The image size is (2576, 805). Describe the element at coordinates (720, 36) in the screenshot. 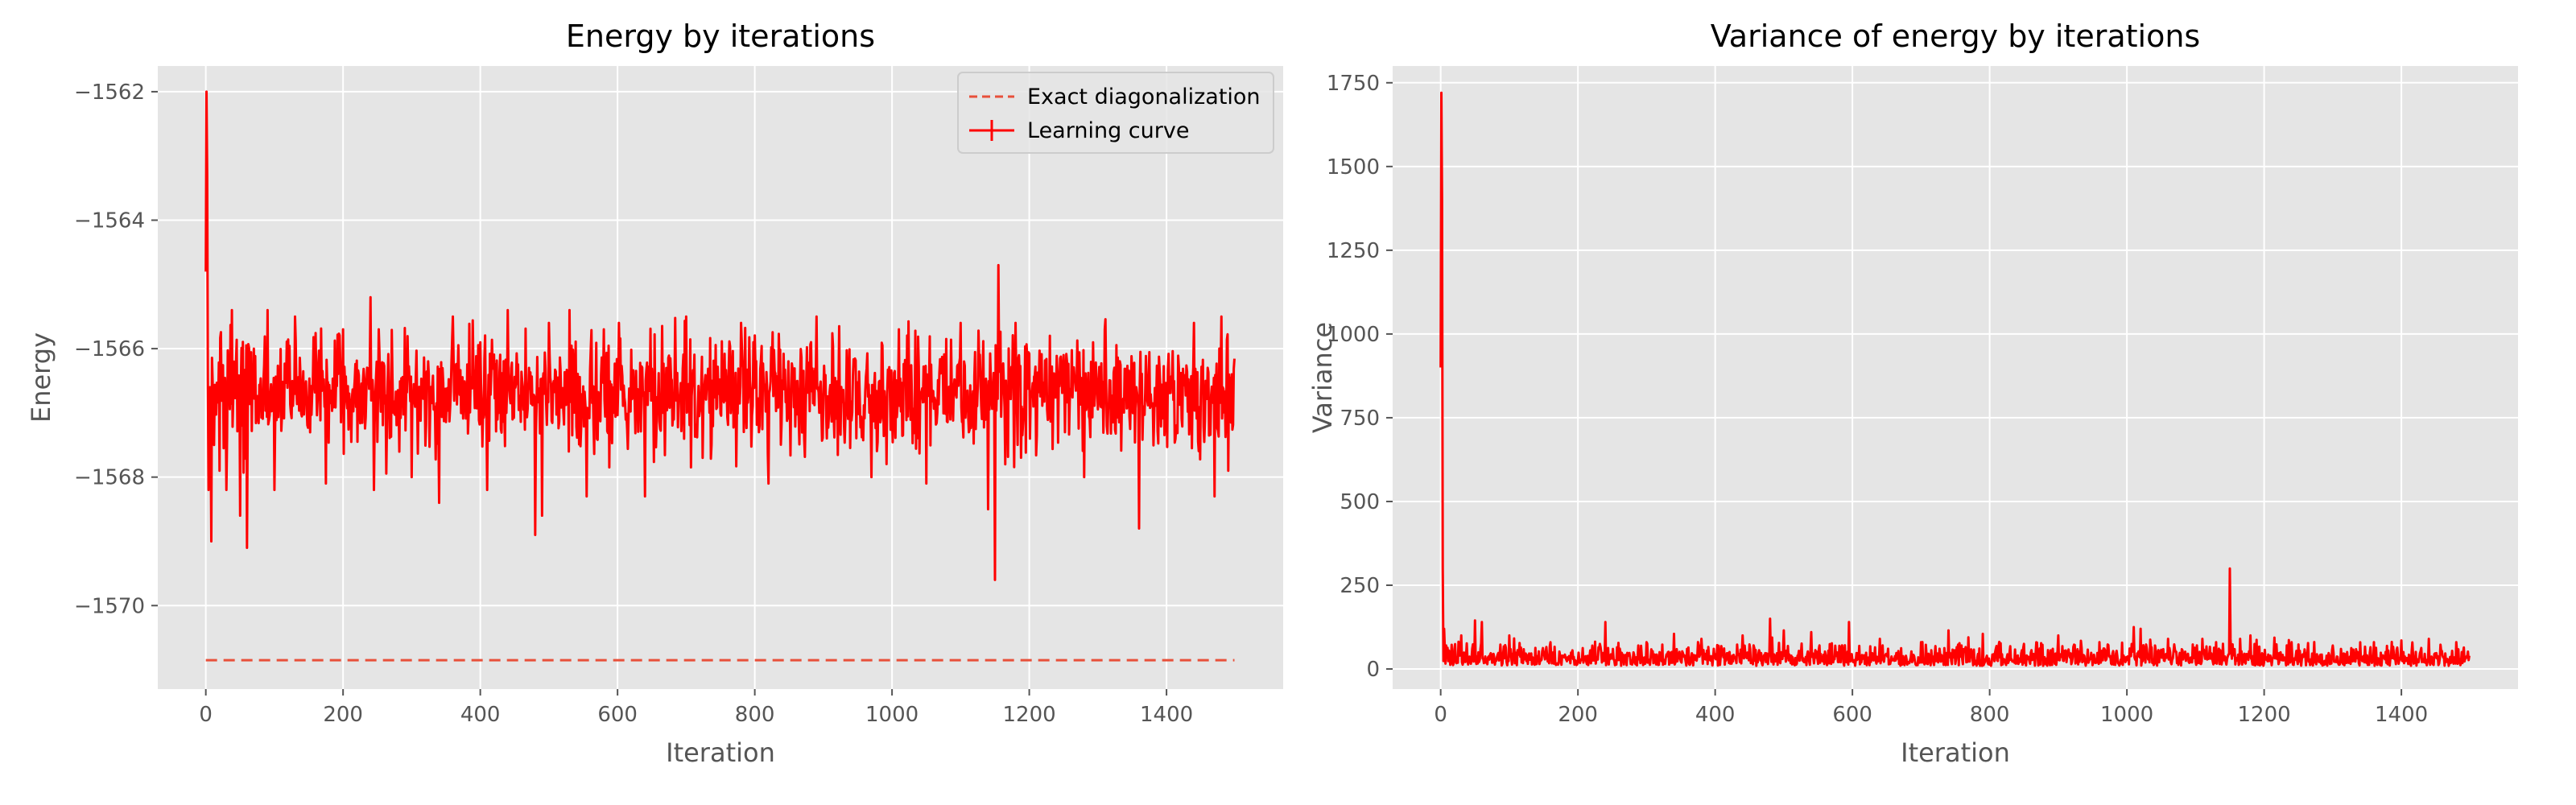

I see `energy-chart-title: Energy by iterations` at that location.